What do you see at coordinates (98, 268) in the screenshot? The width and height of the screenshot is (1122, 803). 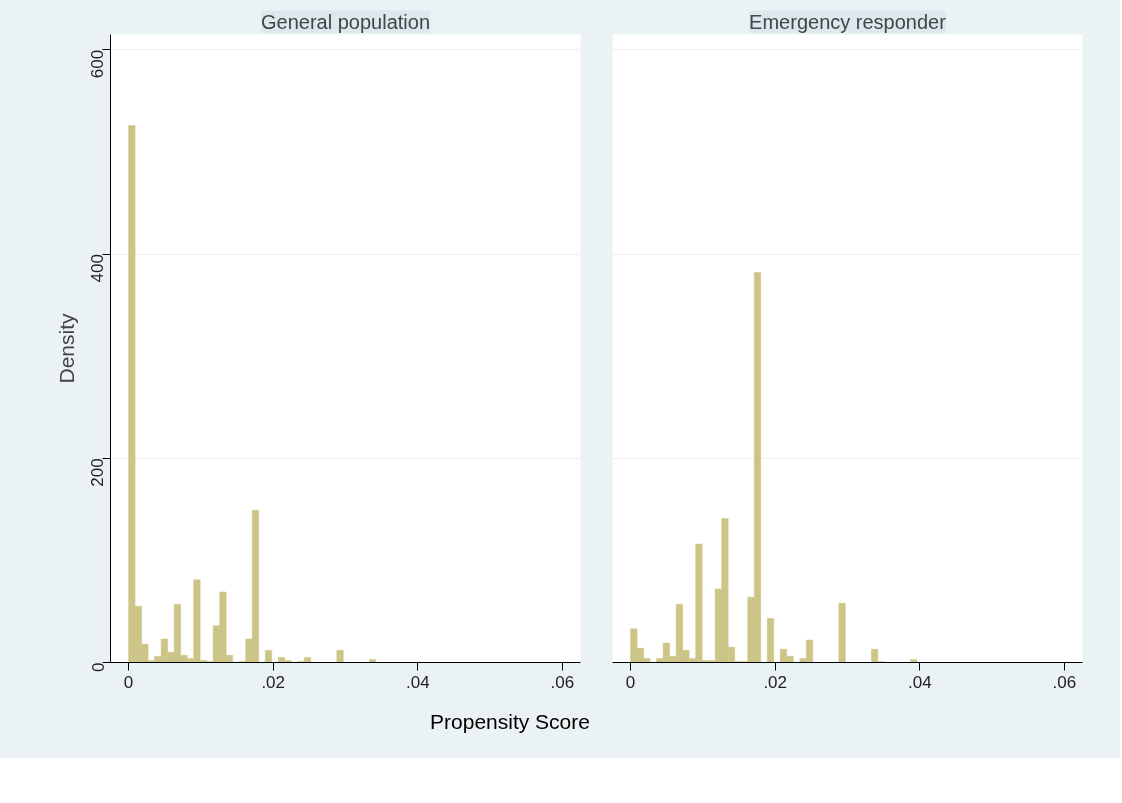 I see `y-tick-label: 400` at bounding box center [98, 268].